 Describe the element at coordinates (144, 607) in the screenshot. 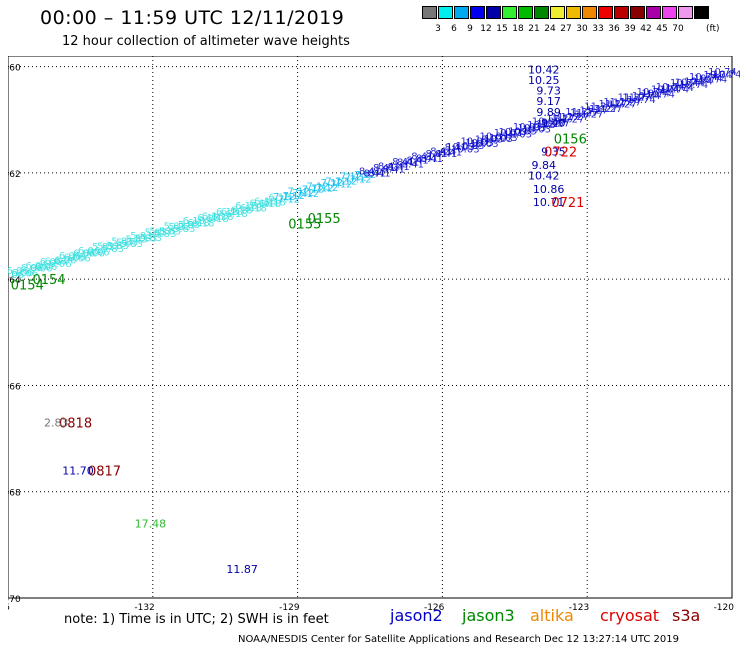

I see `lon-tick-label: -132` at that location.